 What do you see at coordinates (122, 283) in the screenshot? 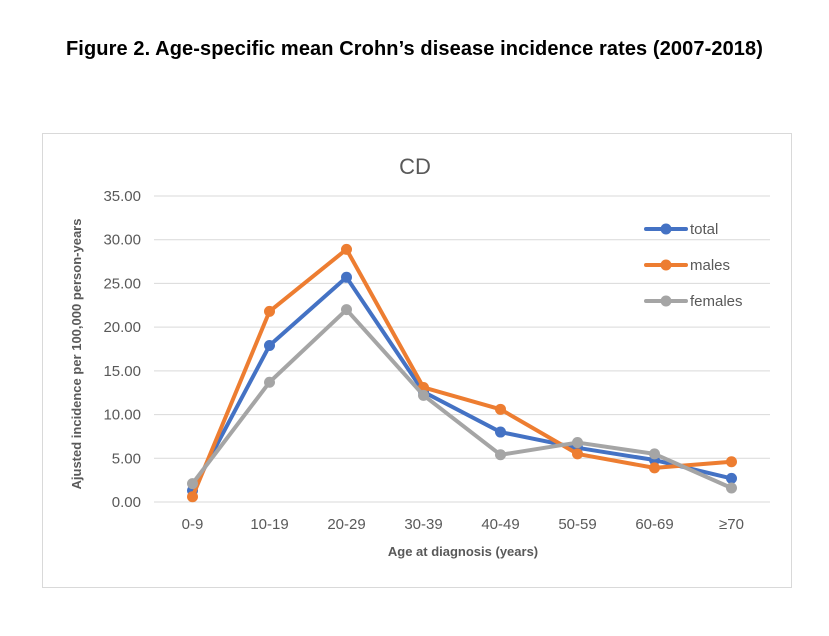
I see `y-tick-label: 25.00` at bounding box center [122, 283].